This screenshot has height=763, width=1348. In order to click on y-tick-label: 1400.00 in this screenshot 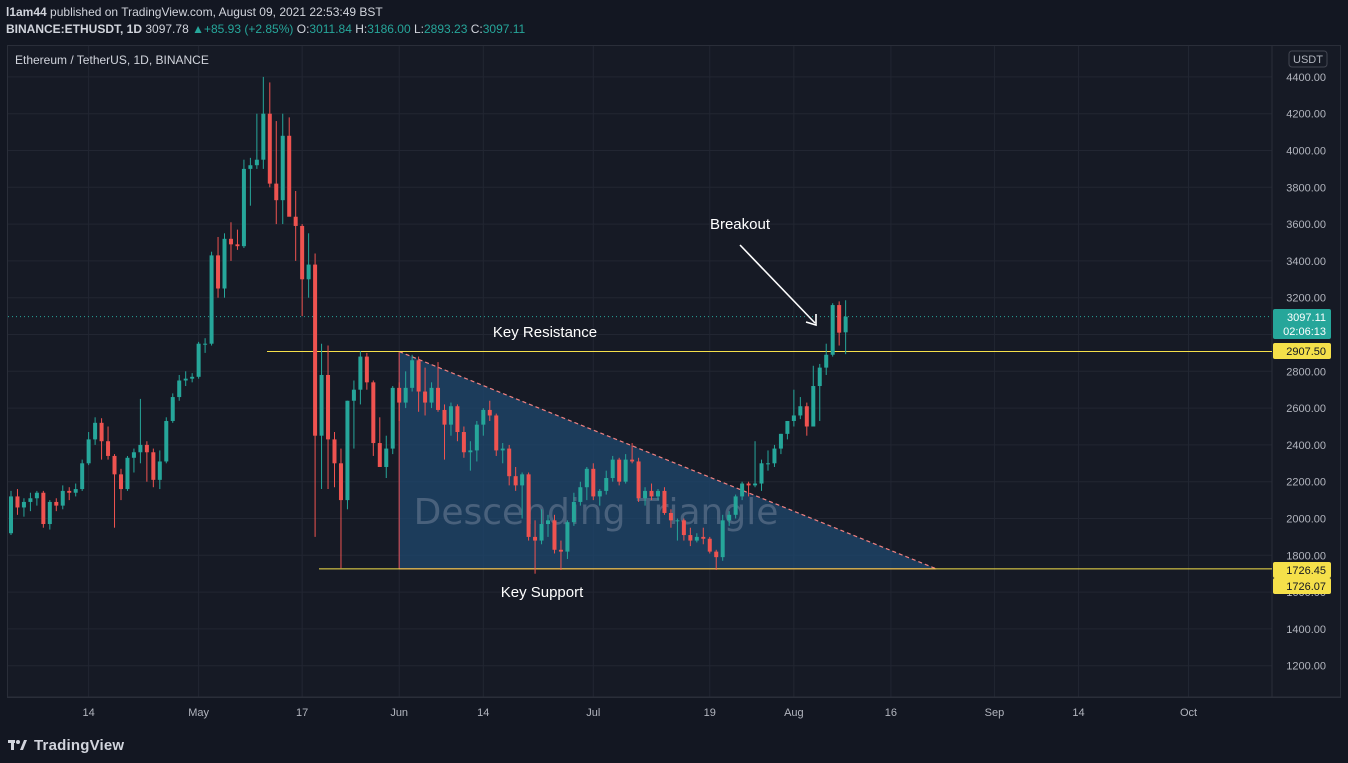, I will do `click(1306, 630)`.